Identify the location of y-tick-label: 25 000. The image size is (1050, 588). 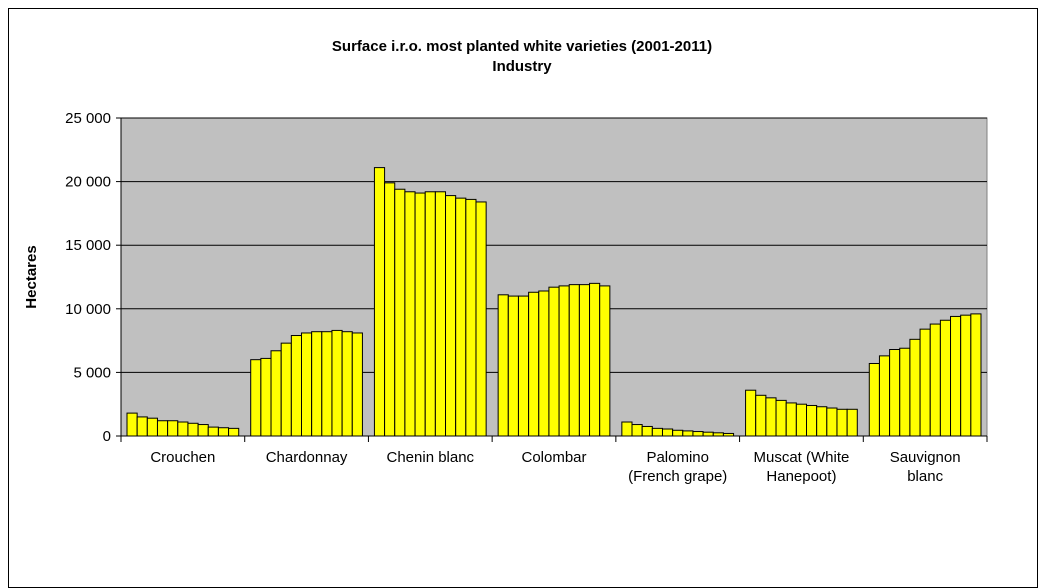
(88, 118).